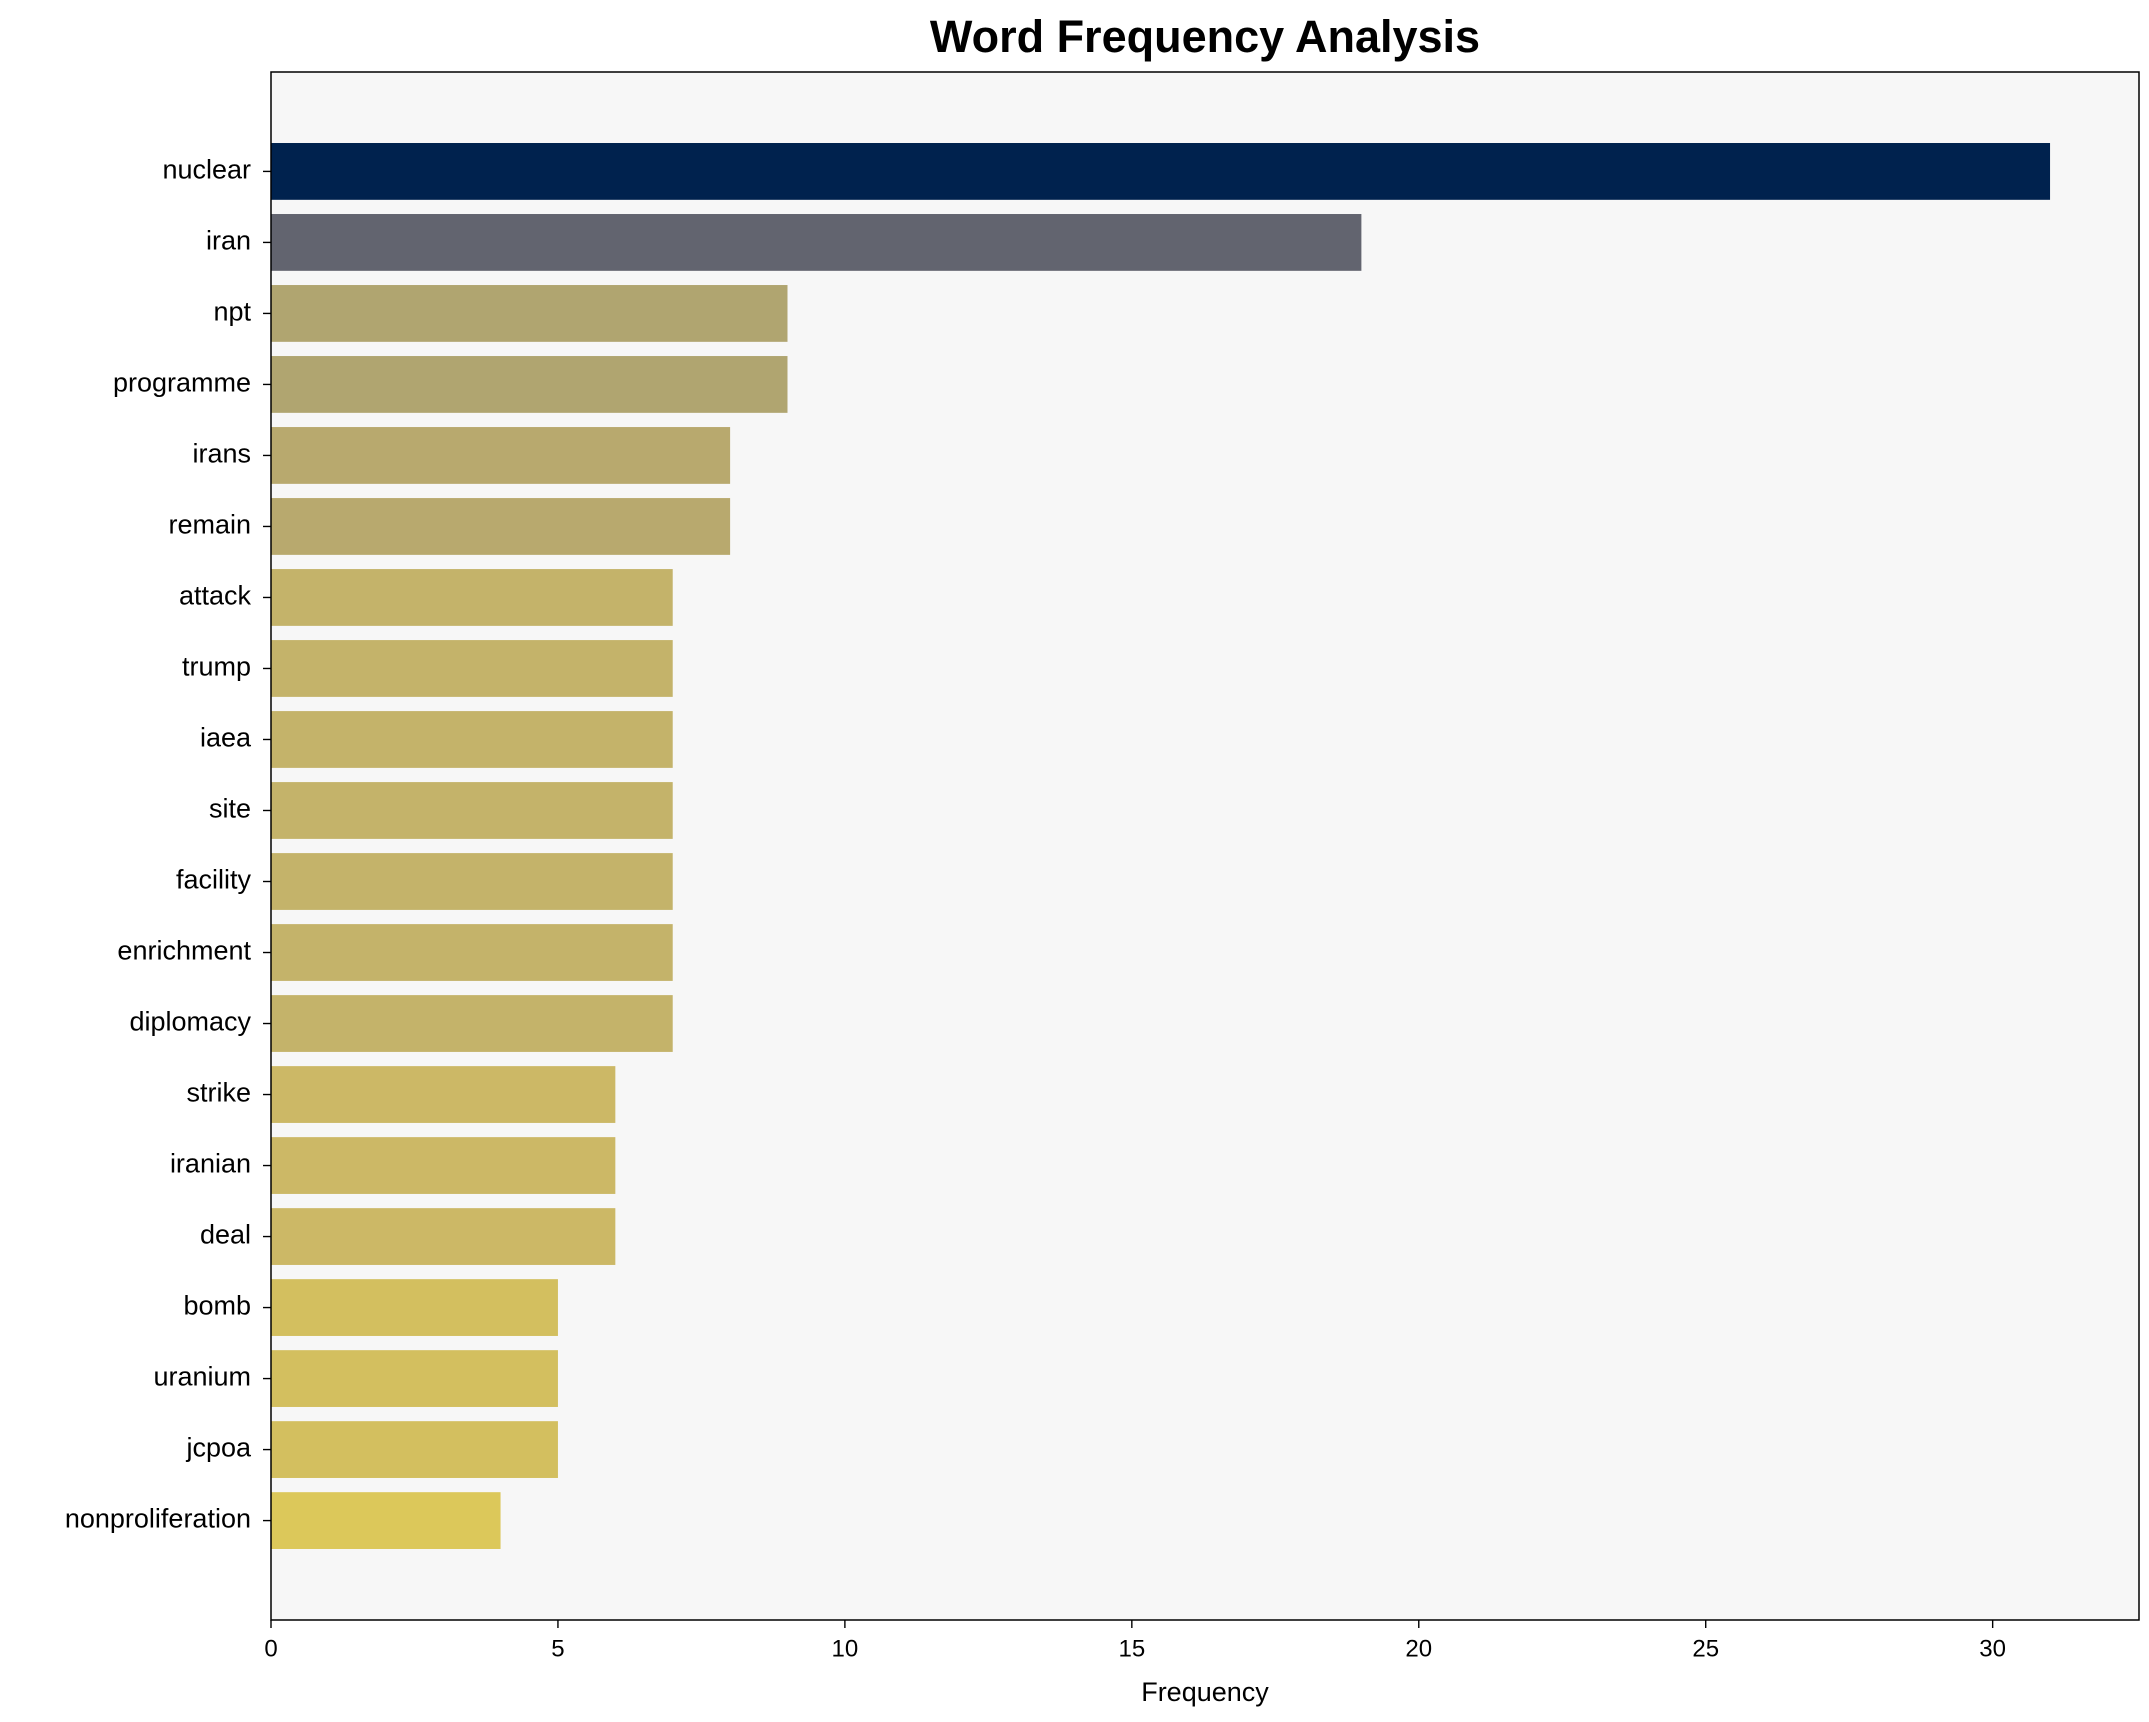 The image size is (2149, 1722). What do you see at coordinates (226, 738) in the screenshot?
I see `y-tick-label: iaea` at bounding box center [226, 738].